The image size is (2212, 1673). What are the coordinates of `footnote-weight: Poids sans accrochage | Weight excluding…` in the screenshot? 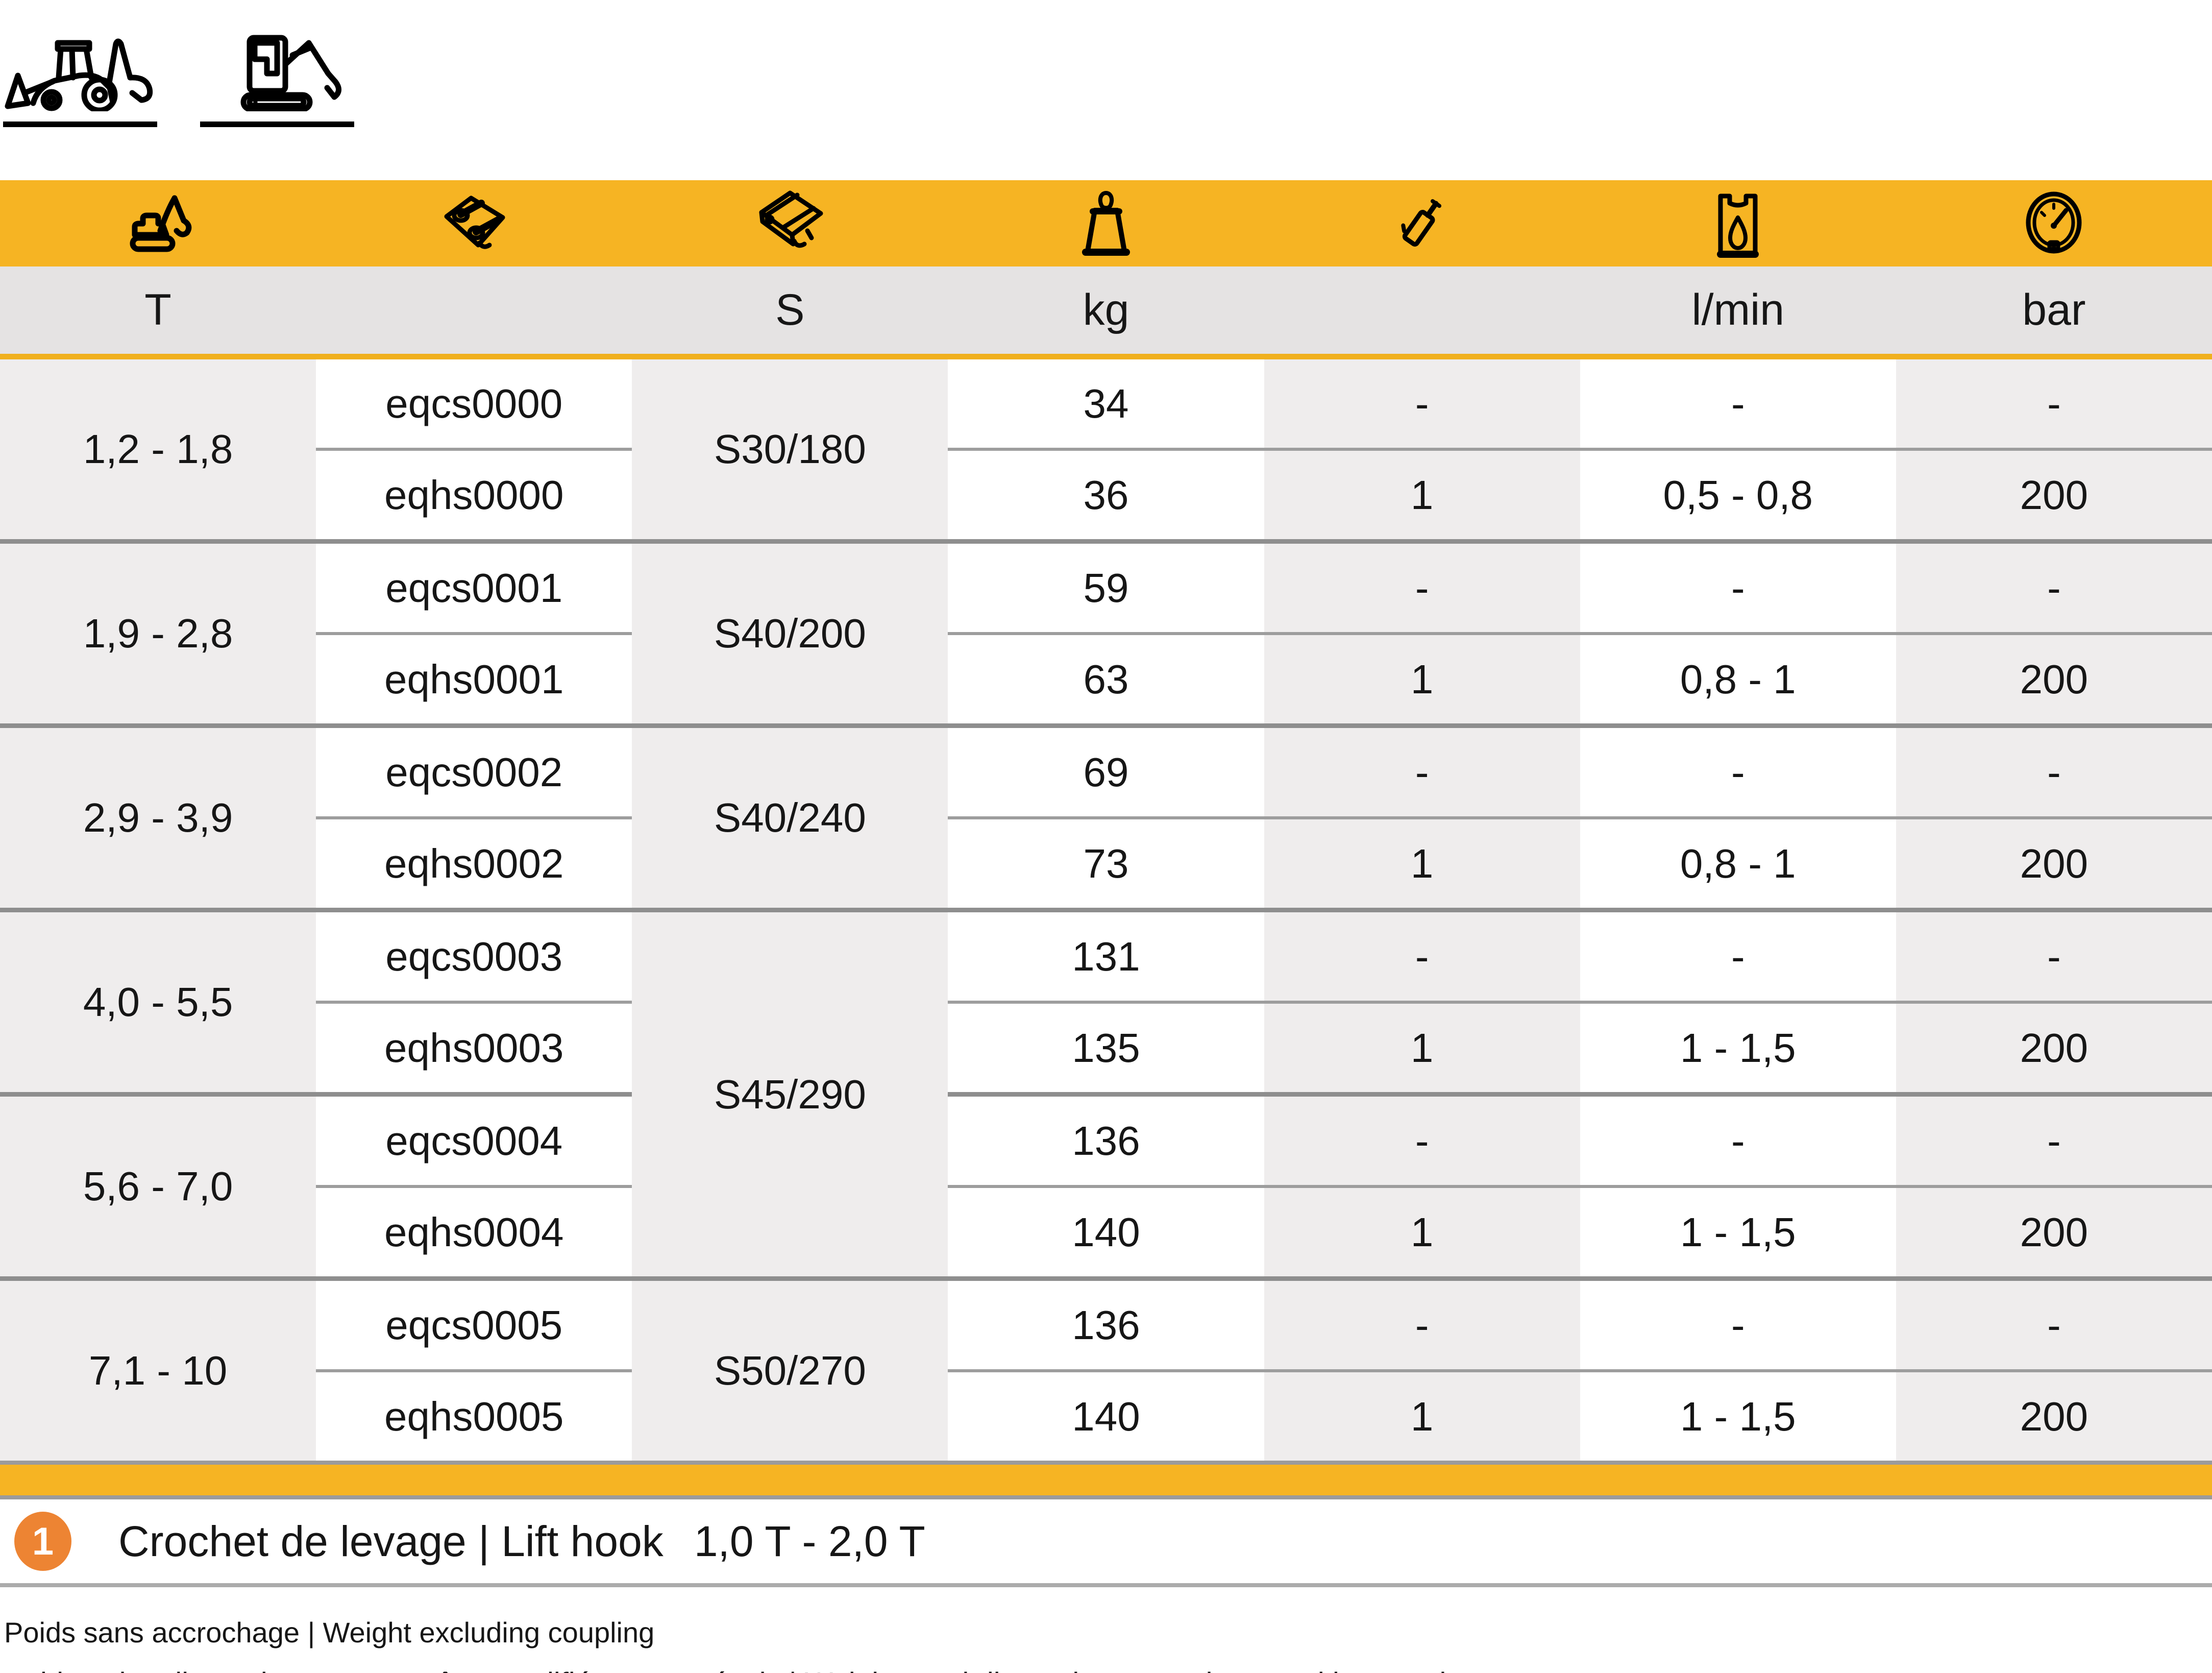 It's located at (329, 1632).